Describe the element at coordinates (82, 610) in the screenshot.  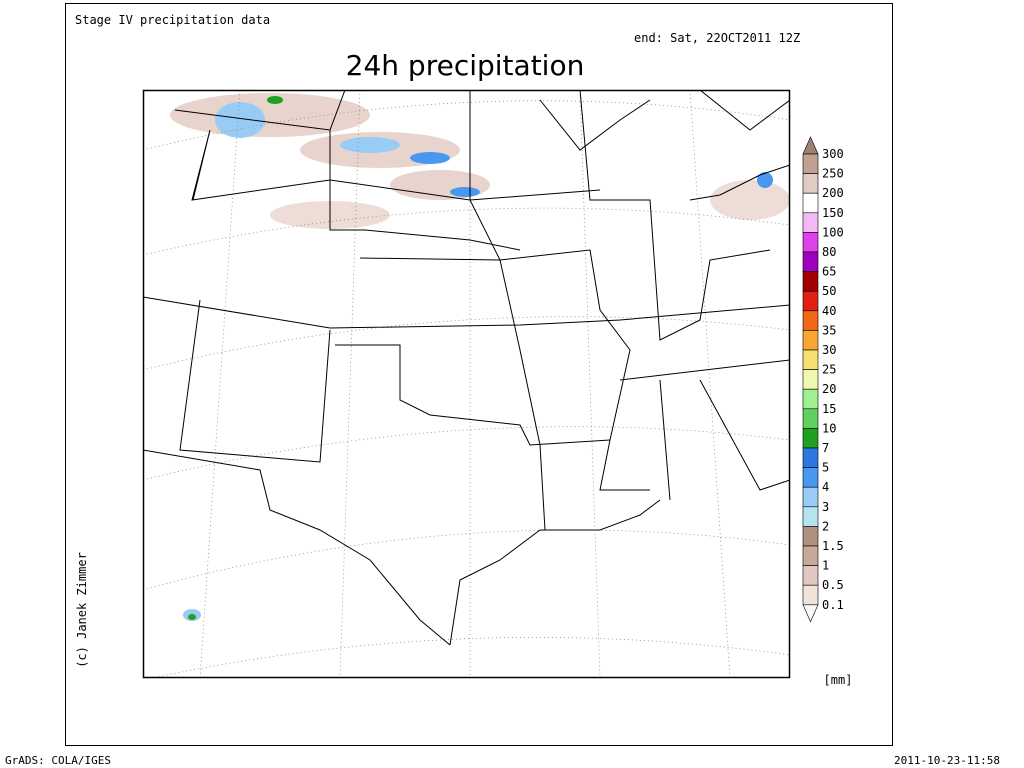
I see `credit: (c) Janek Zimmer` at that location.